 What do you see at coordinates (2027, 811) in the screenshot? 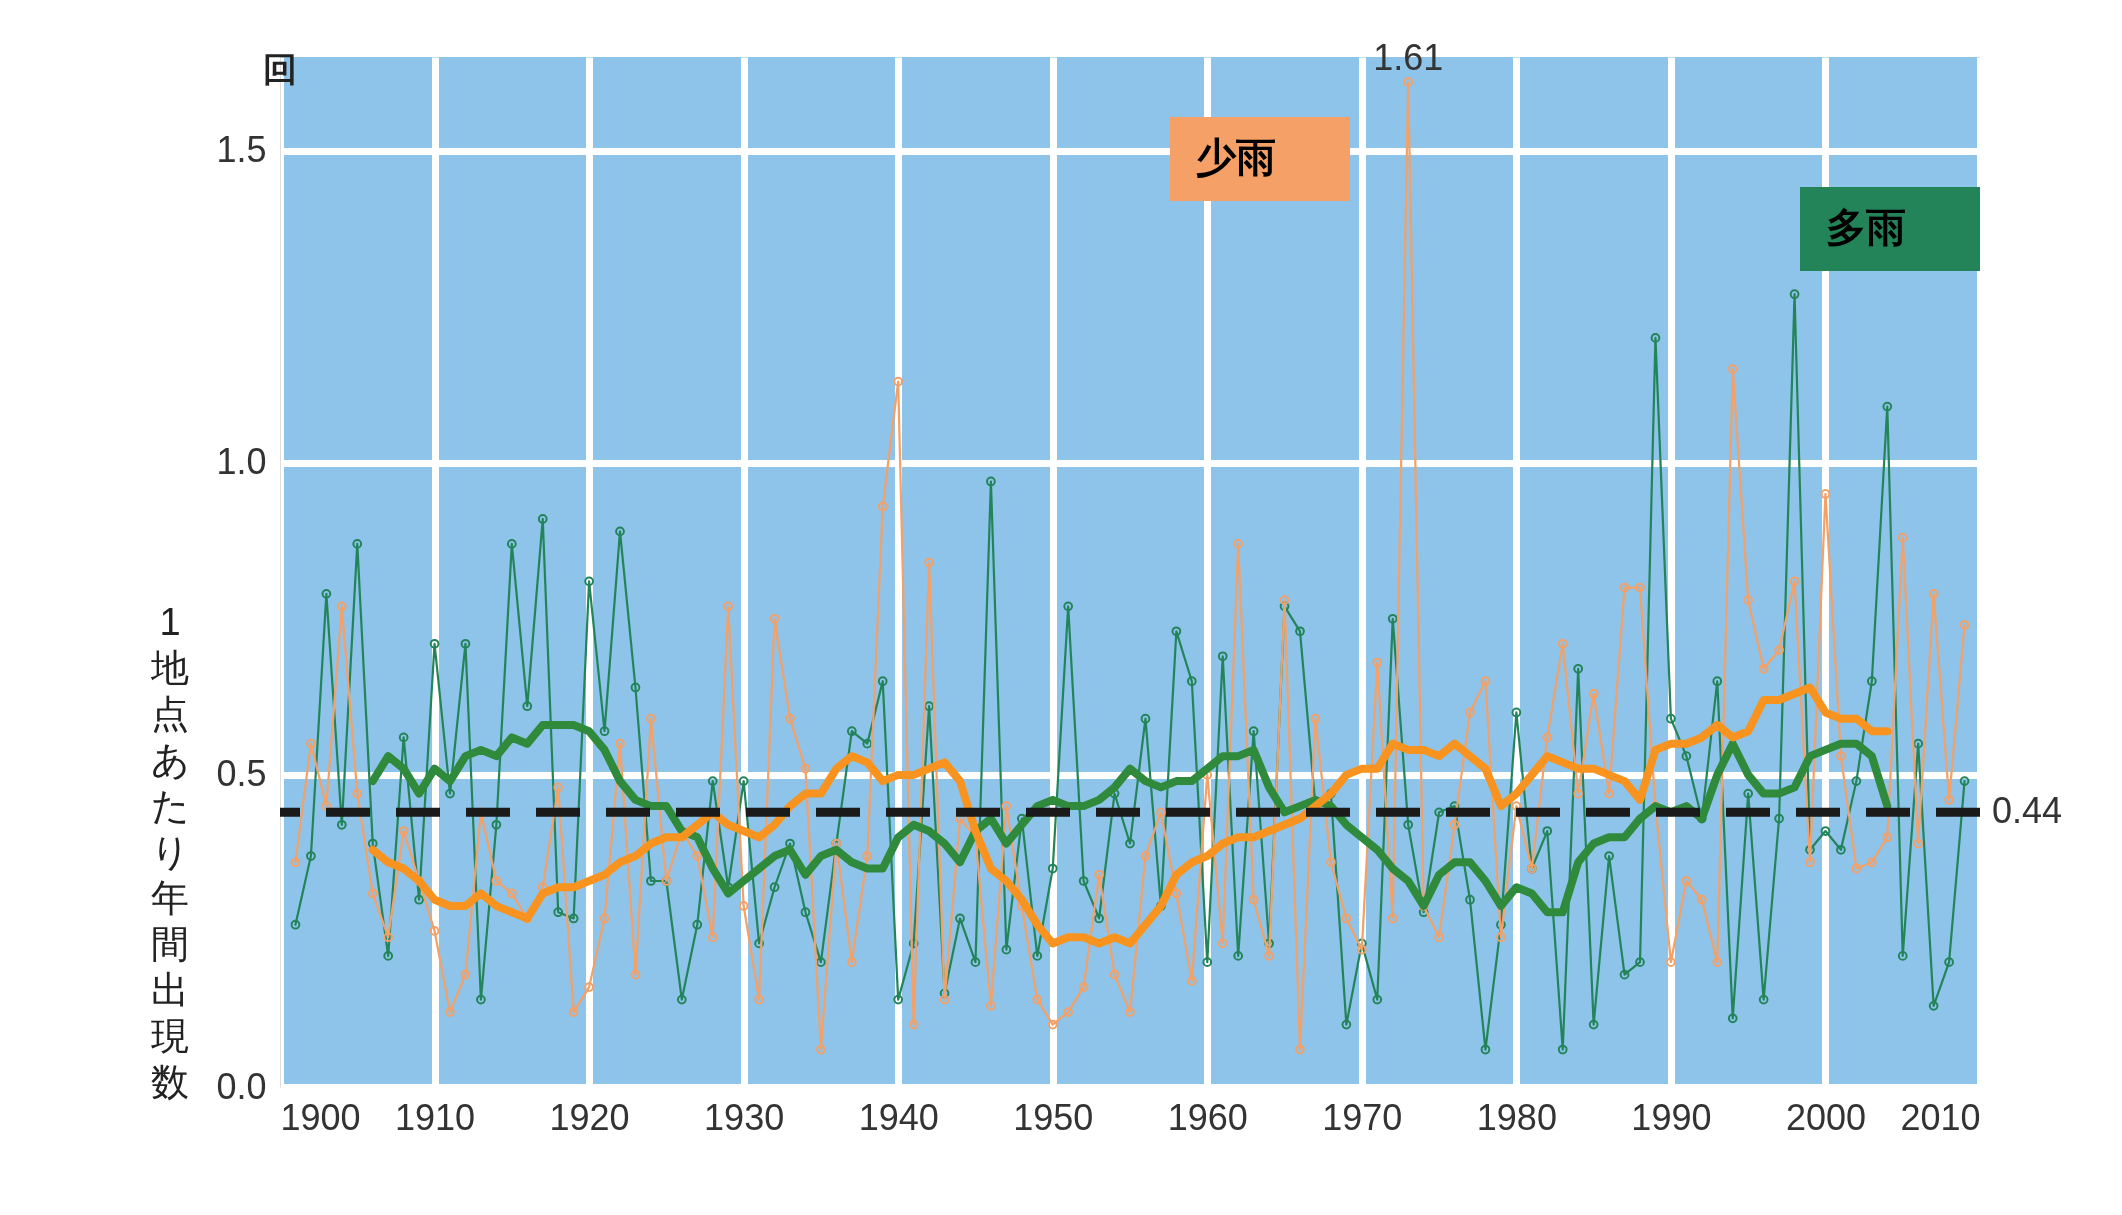
I see `ref-line-label: 0.44` at bounding box center [2027, 811].